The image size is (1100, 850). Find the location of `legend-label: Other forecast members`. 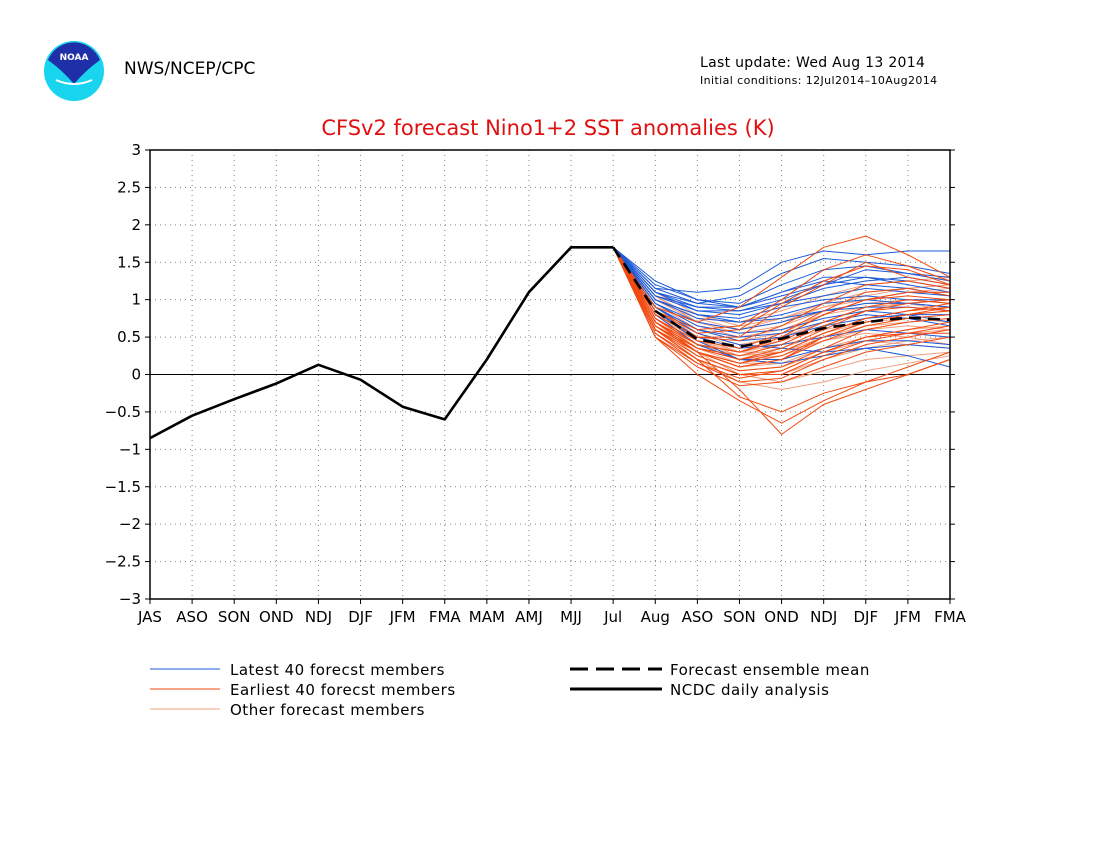

legend-label: Other forecast members is located at coordinates (327, 710).